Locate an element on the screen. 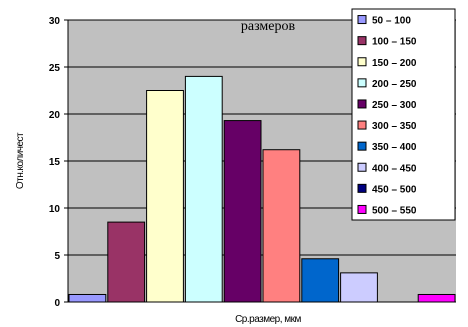 Image resolution: width=468 pixels, height=327 pixels. y-tick-label: 20 is located at coordinates (55, 115).